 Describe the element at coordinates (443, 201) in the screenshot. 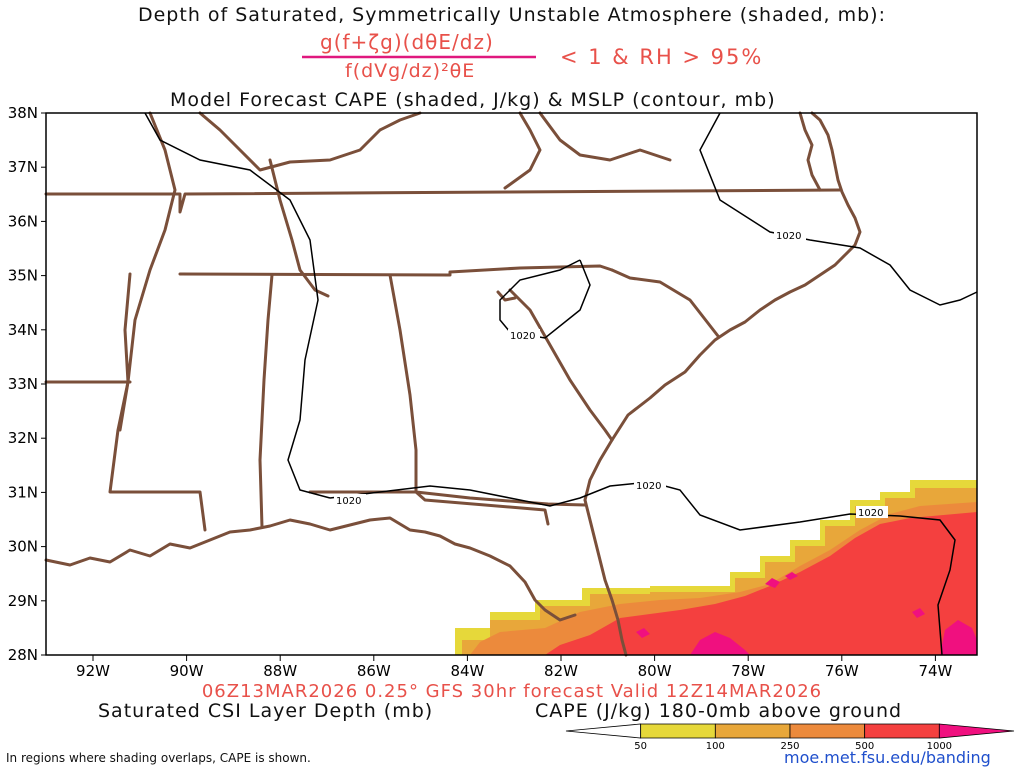

I see `border-tn-north` at that location.